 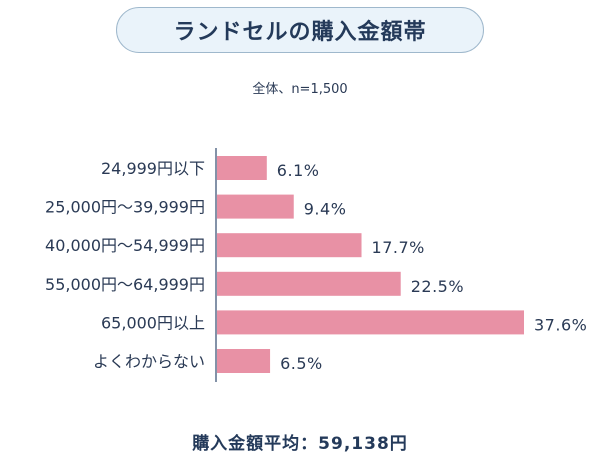 I want to click on value-label: 6.5%, so click(x=301, y=363).